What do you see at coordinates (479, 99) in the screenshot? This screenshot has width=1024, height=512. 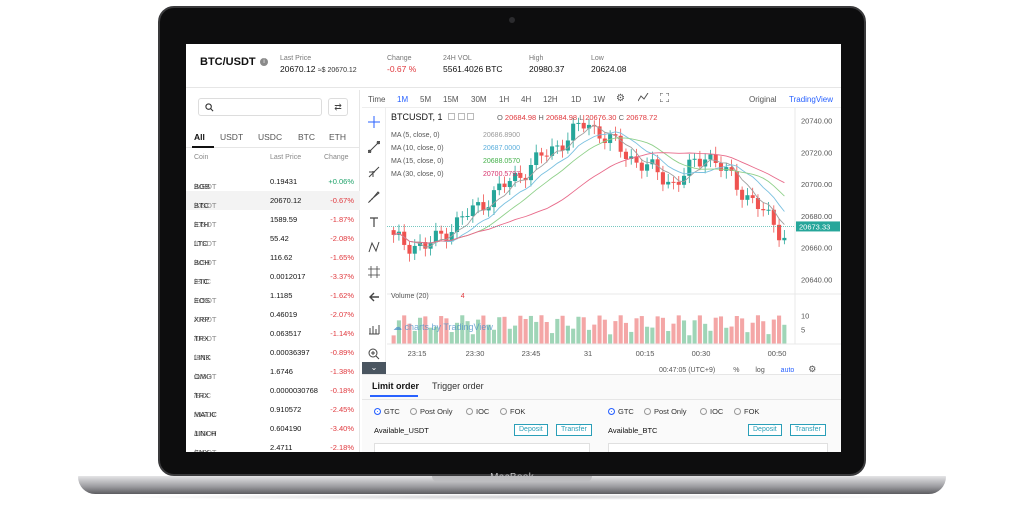 I see `interval-30m: 30M` at bounding box center [479, 99].